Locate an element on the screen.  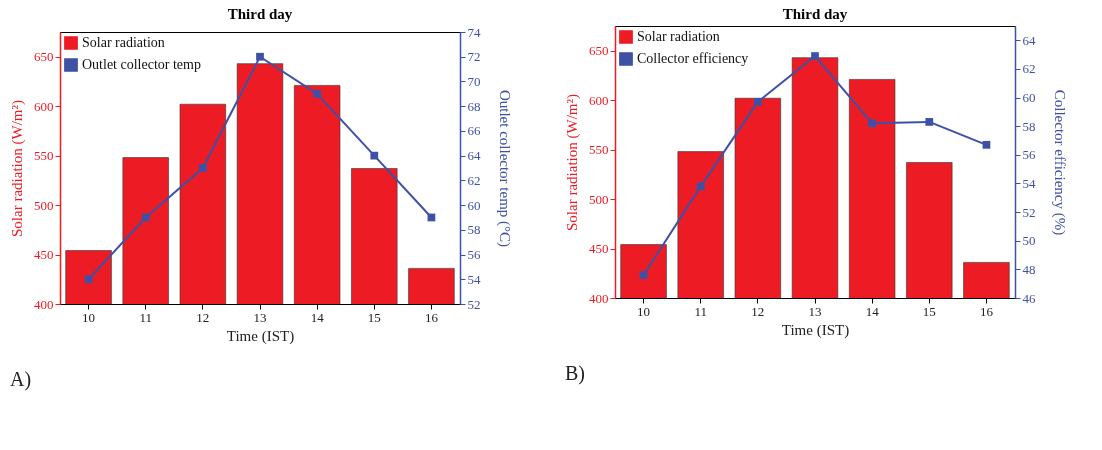
y2-tick-label: 72 is located at coordinates (474, 57).